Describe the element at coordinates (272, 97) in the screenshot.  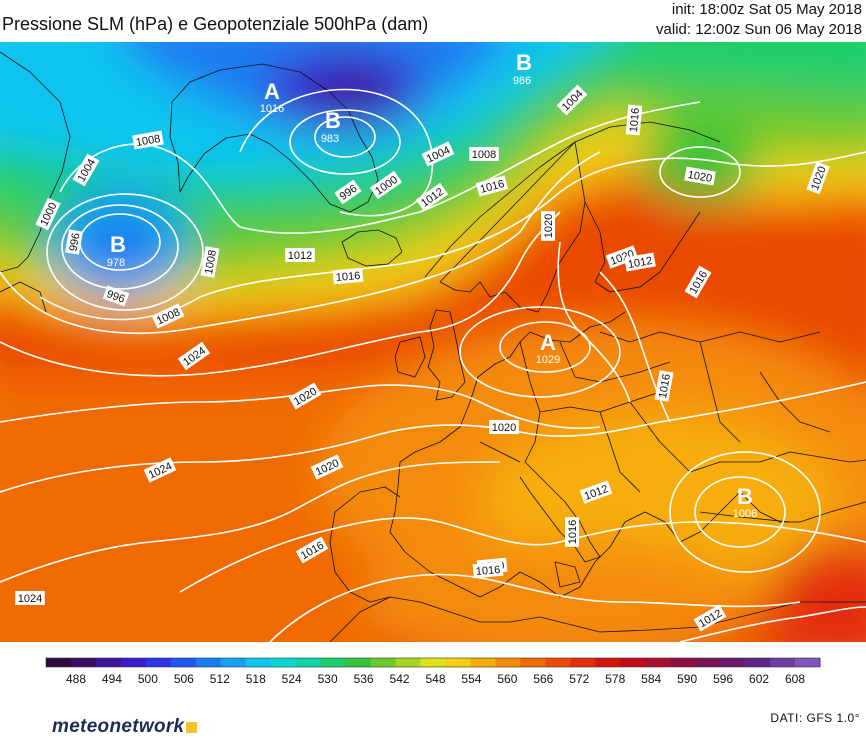
I see `center-a-greenland: A 1016` at that location.